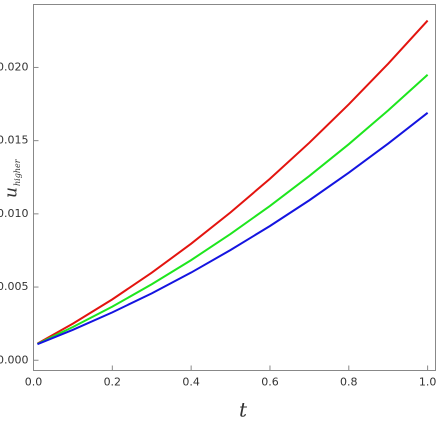  Describe the element at coordinates (14, 66) in the screenshot. I see `y-tick-label: 0.020` at that location.